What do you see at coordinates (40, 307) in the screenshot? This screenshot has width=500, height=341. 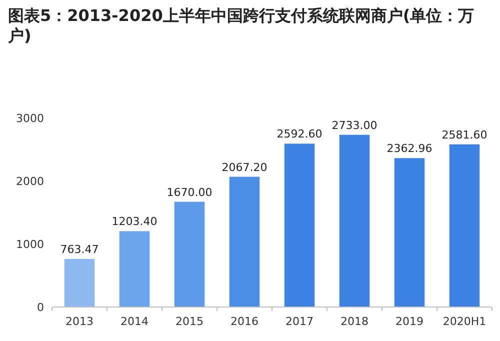 I see `y-tick-label: 0` at bounding box center [40, 307].